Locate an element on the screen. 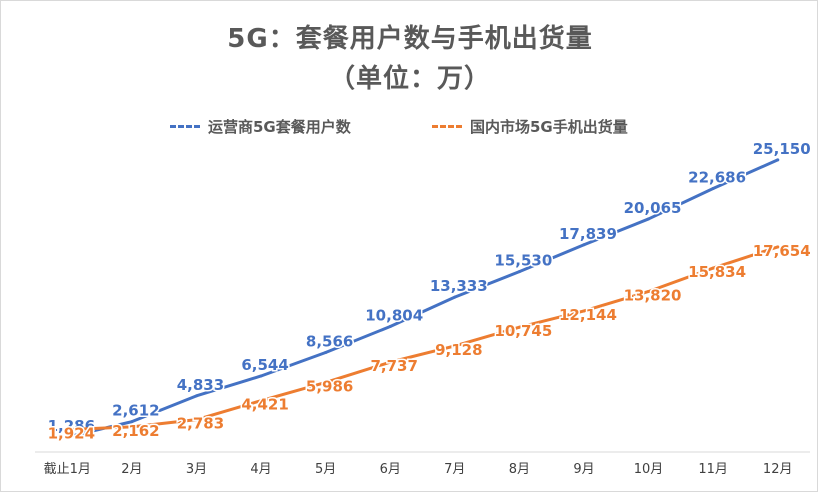  data-label-0: 2,612 is located at coordinates (135, 411).